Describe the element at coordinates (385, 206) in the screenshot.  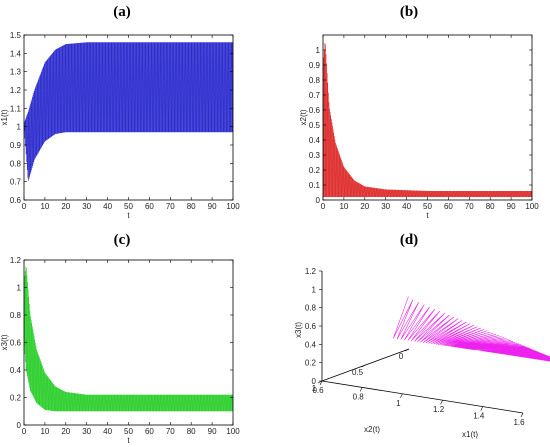
I see `x-tick-label-b: 30` at that location.